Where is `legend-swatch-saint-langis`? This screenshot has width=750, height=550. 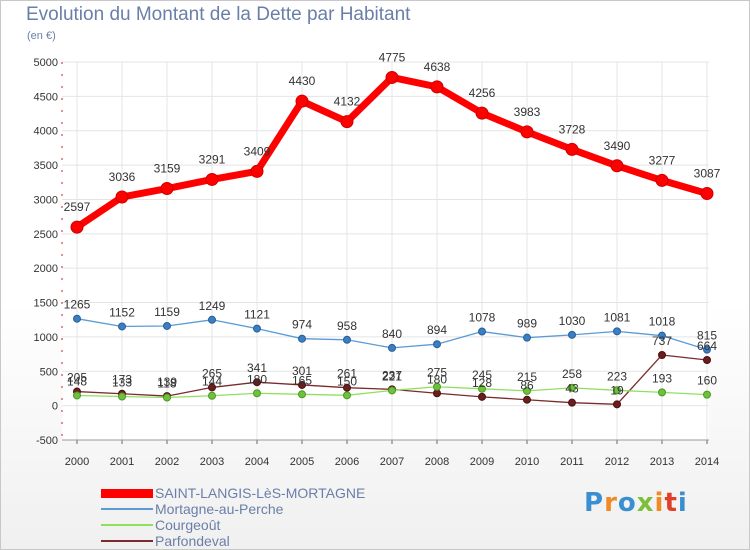 legend-swatch-saint-langis is located at coordinates (127, 493).